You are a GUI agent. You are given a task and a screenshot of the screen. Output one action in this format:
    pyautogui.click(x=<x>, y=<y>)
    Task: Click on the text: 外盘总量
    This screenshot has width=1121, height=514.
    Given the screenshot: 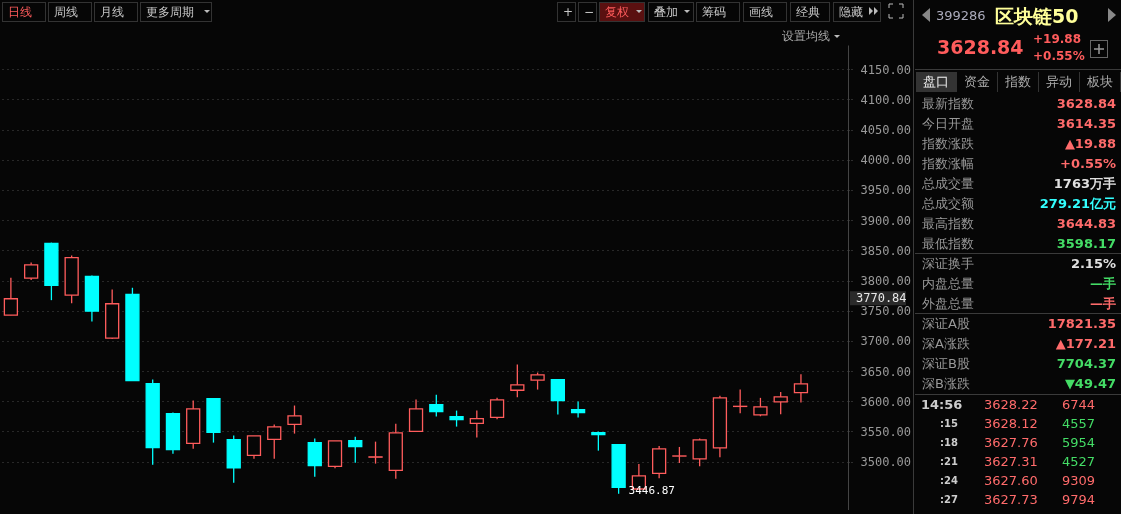 What is the action you would take?
    pyautogui.click(x=948, y=304)
    